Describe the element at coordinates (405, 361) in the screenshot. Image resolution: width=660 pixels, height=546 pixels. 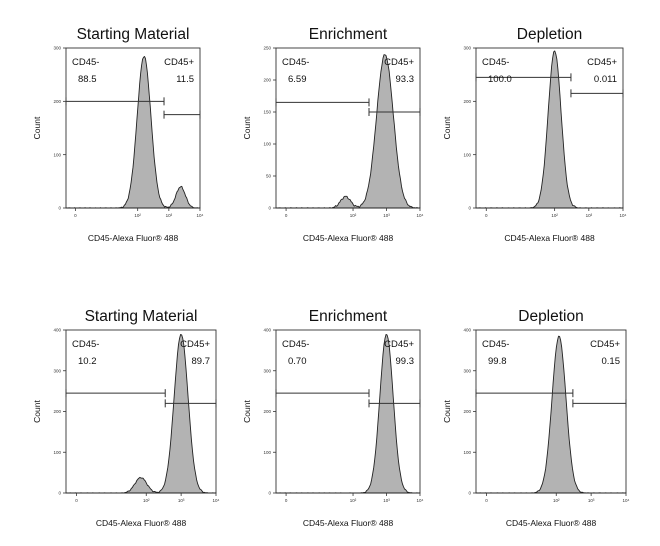
I see `gate-percent: 99.3` at that location.